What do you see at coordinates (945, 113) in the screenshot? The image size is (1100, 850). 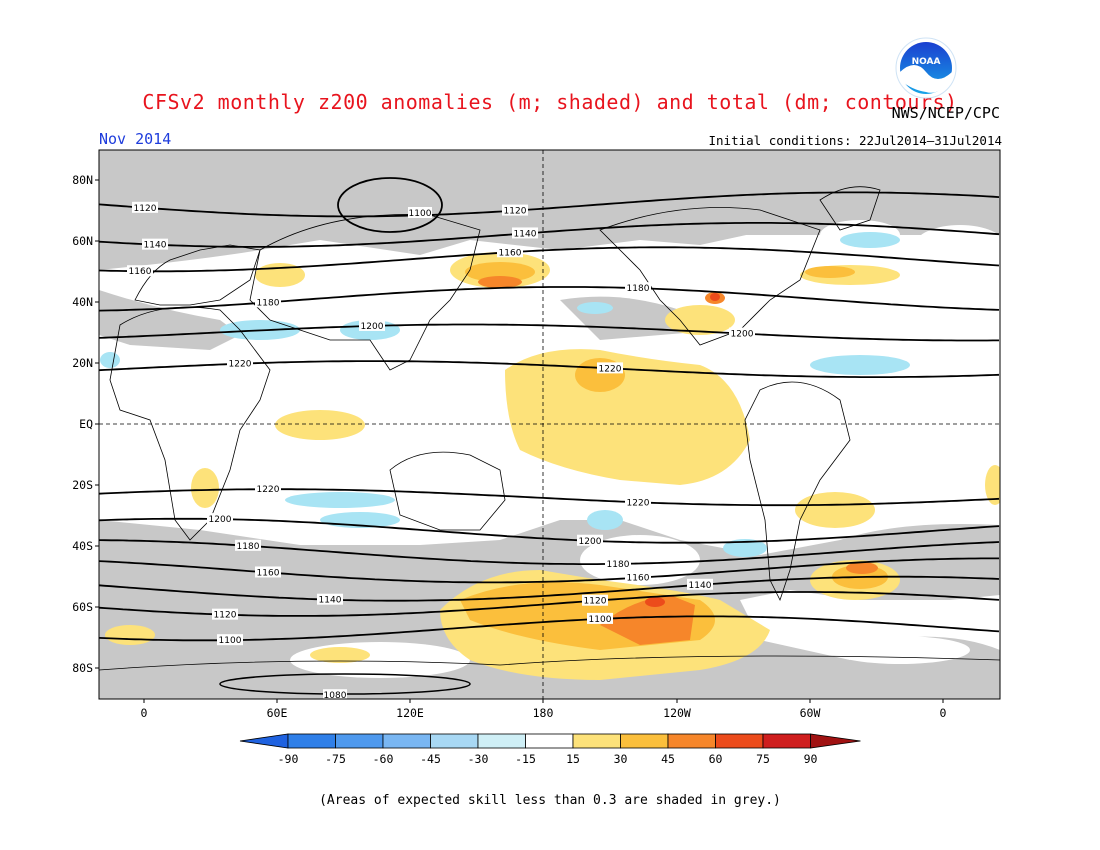 I see `agency-label: NWS/NCEP/CPC` at bounding box center [945, 113].